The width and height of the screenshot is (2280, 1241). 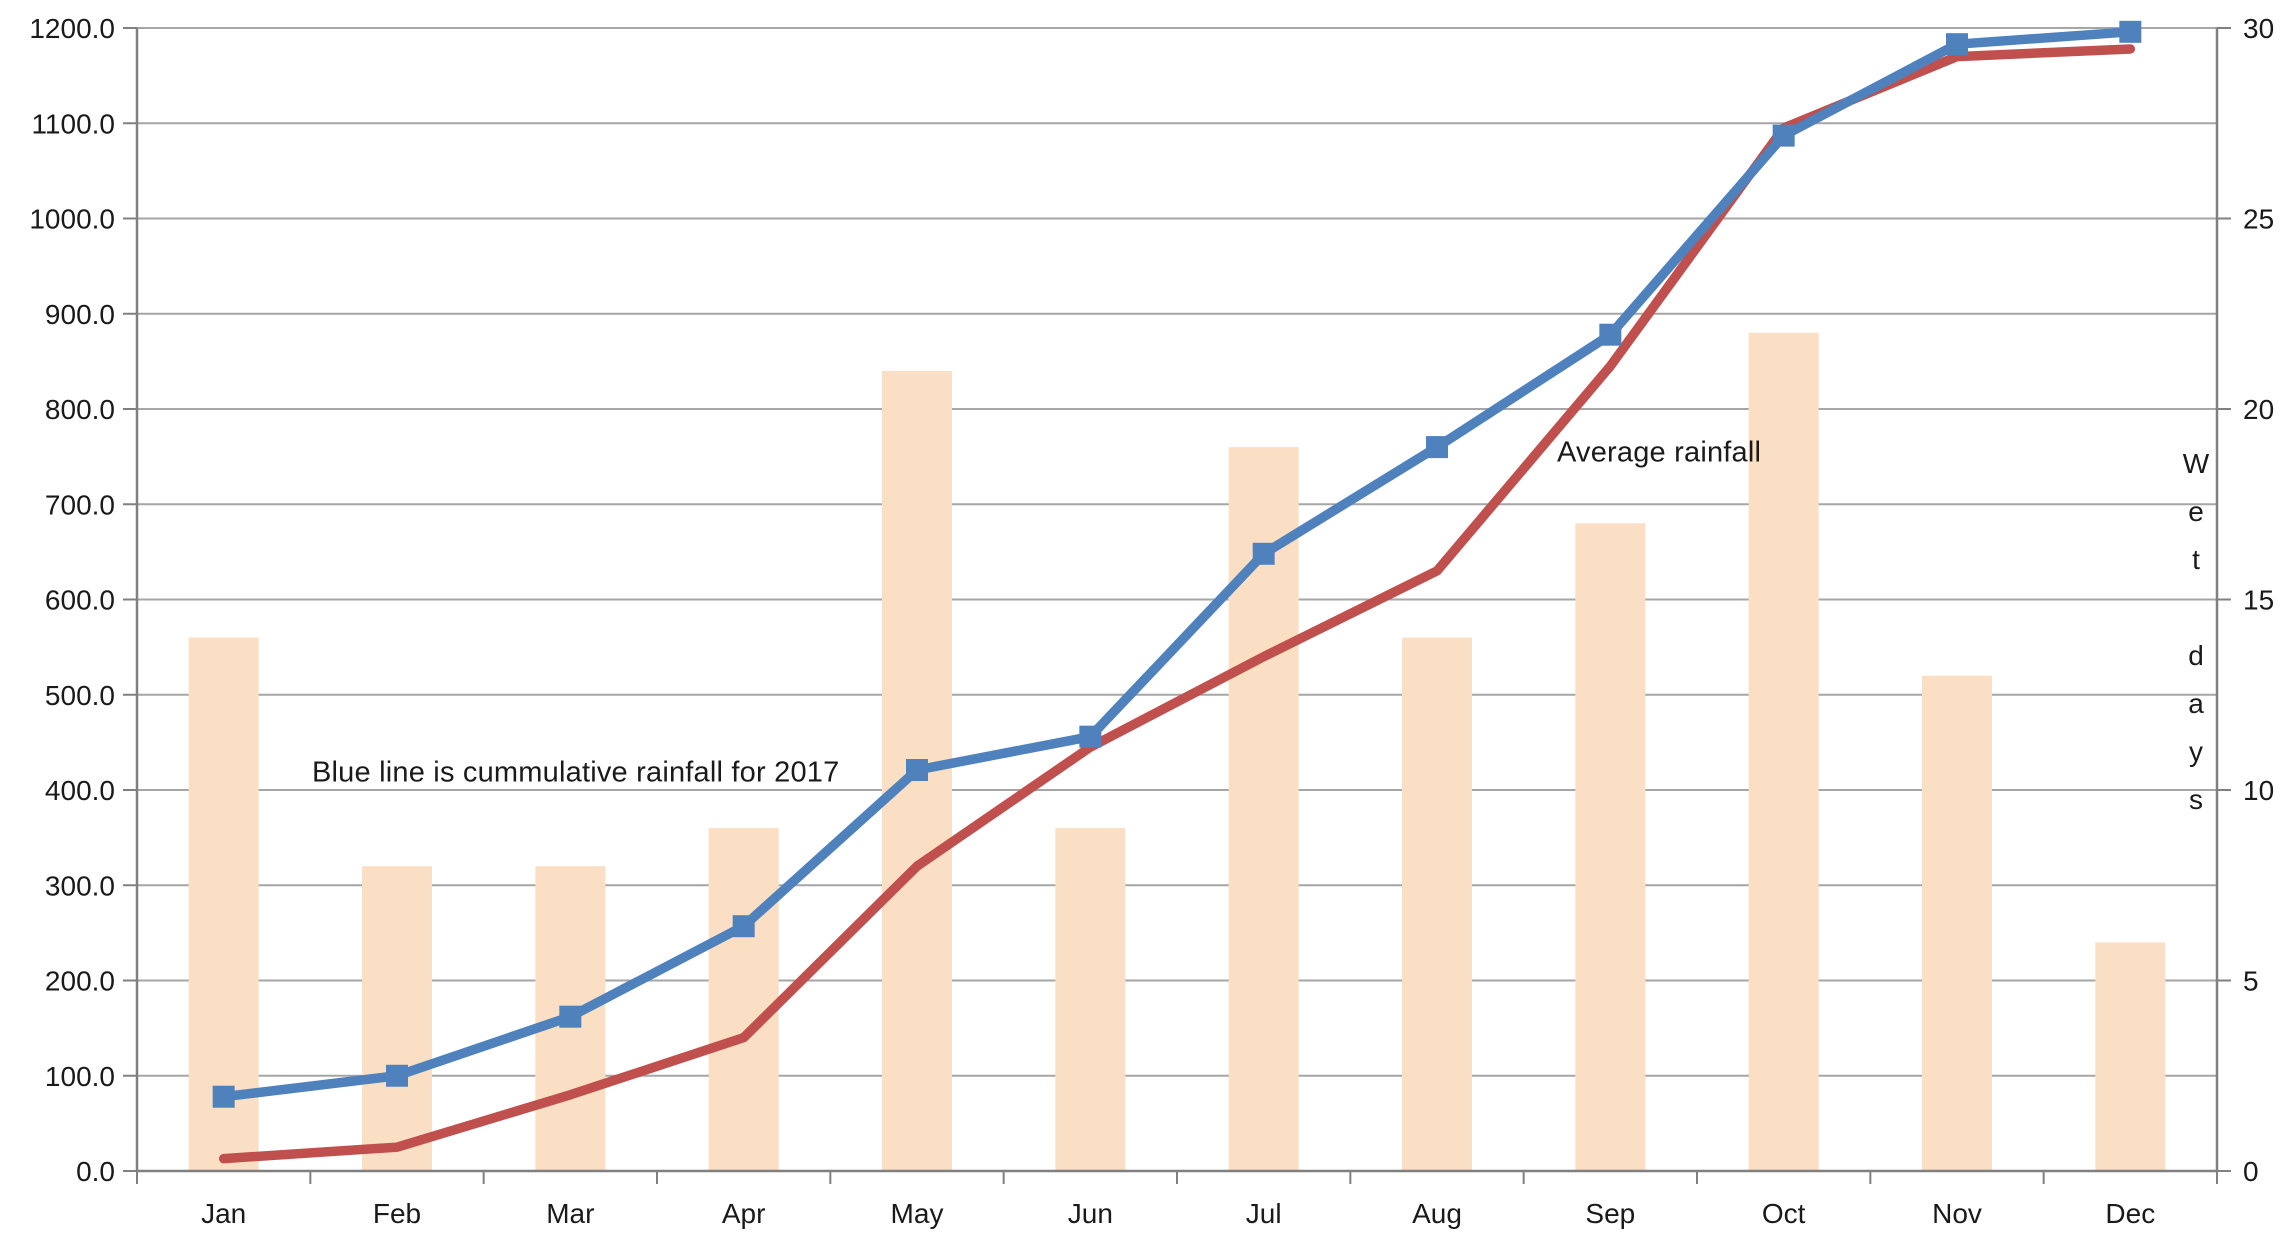 What do you see at coordinates (1090, 999) in the screenshot?
I see `bar-jun` at bounding box center [1090, 999].